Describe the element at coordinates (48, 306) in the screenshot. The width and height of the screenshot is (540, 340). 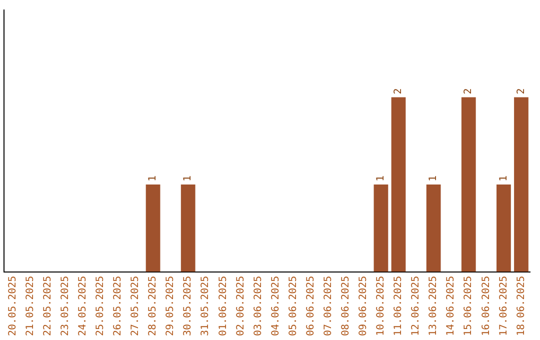
I see `x-tick-label: 22.05.2025` at that location.